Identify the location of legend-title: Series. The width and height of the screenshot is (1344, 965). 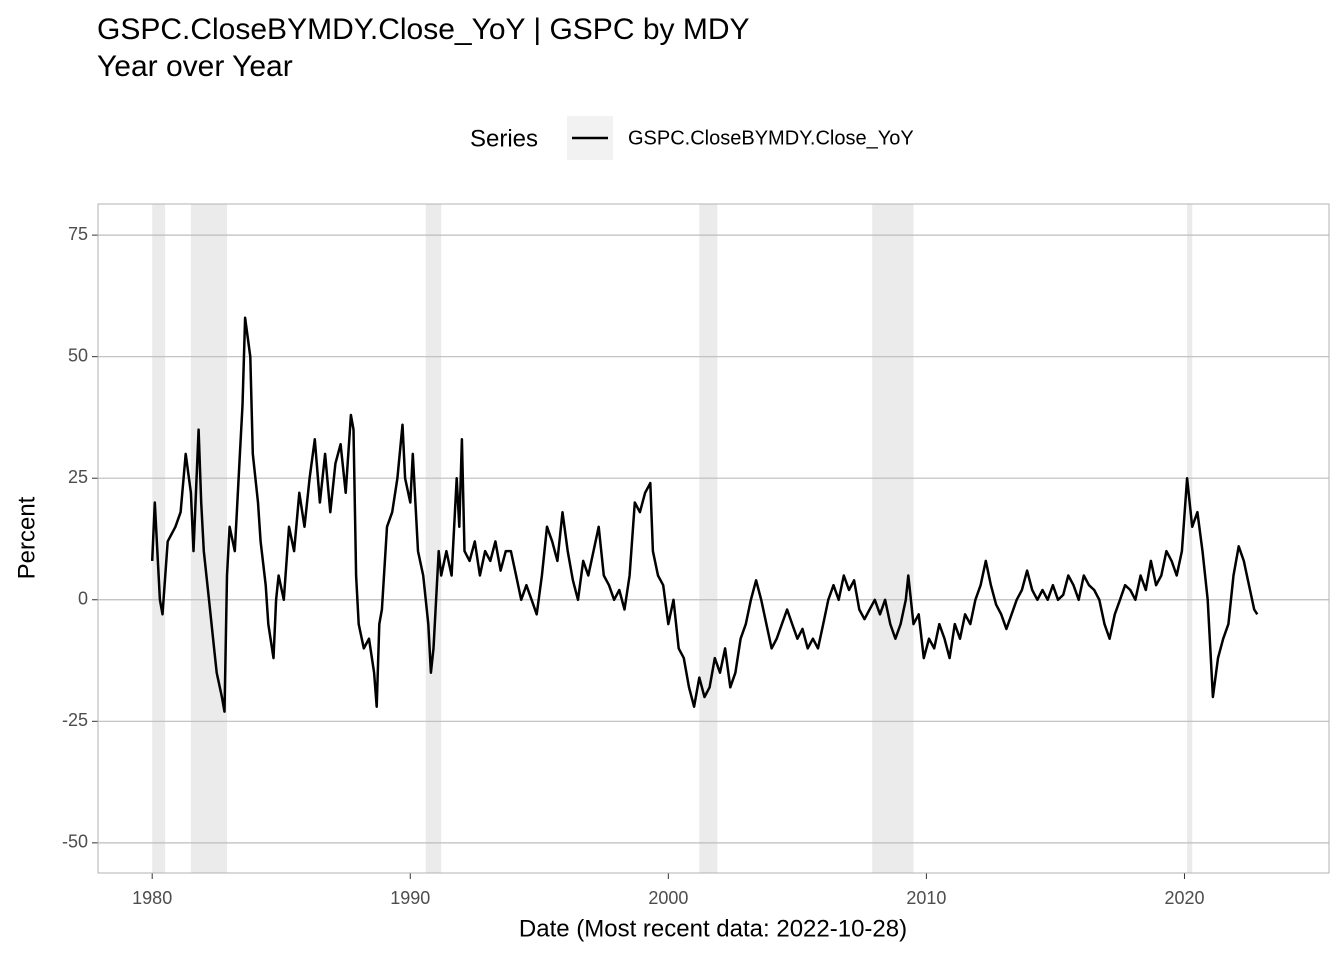
(504, 138).